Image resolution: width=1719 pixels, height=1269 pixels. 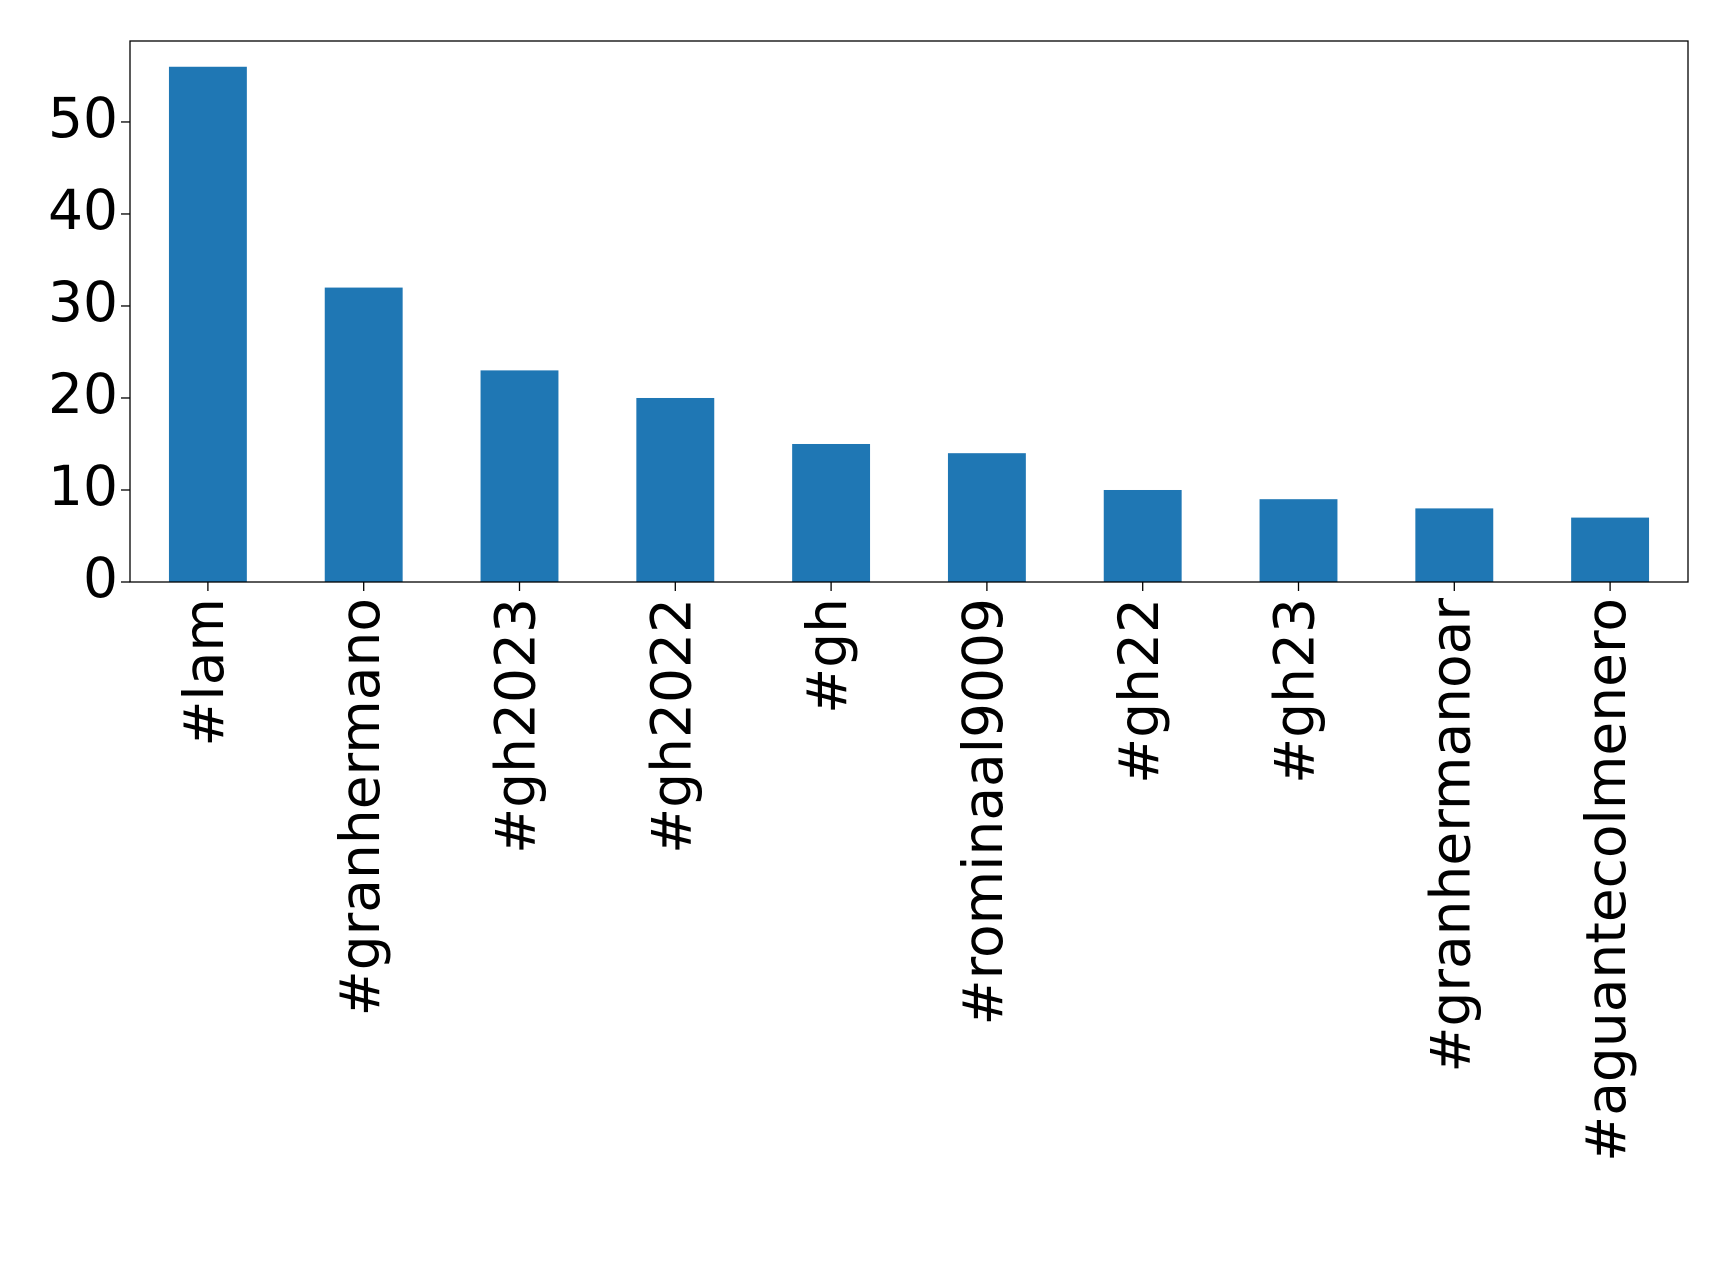 What do you see at coordinates (827, 656) in the screenshot?
I see `x-tick-label: #gh` at bounding box center [827, 656].